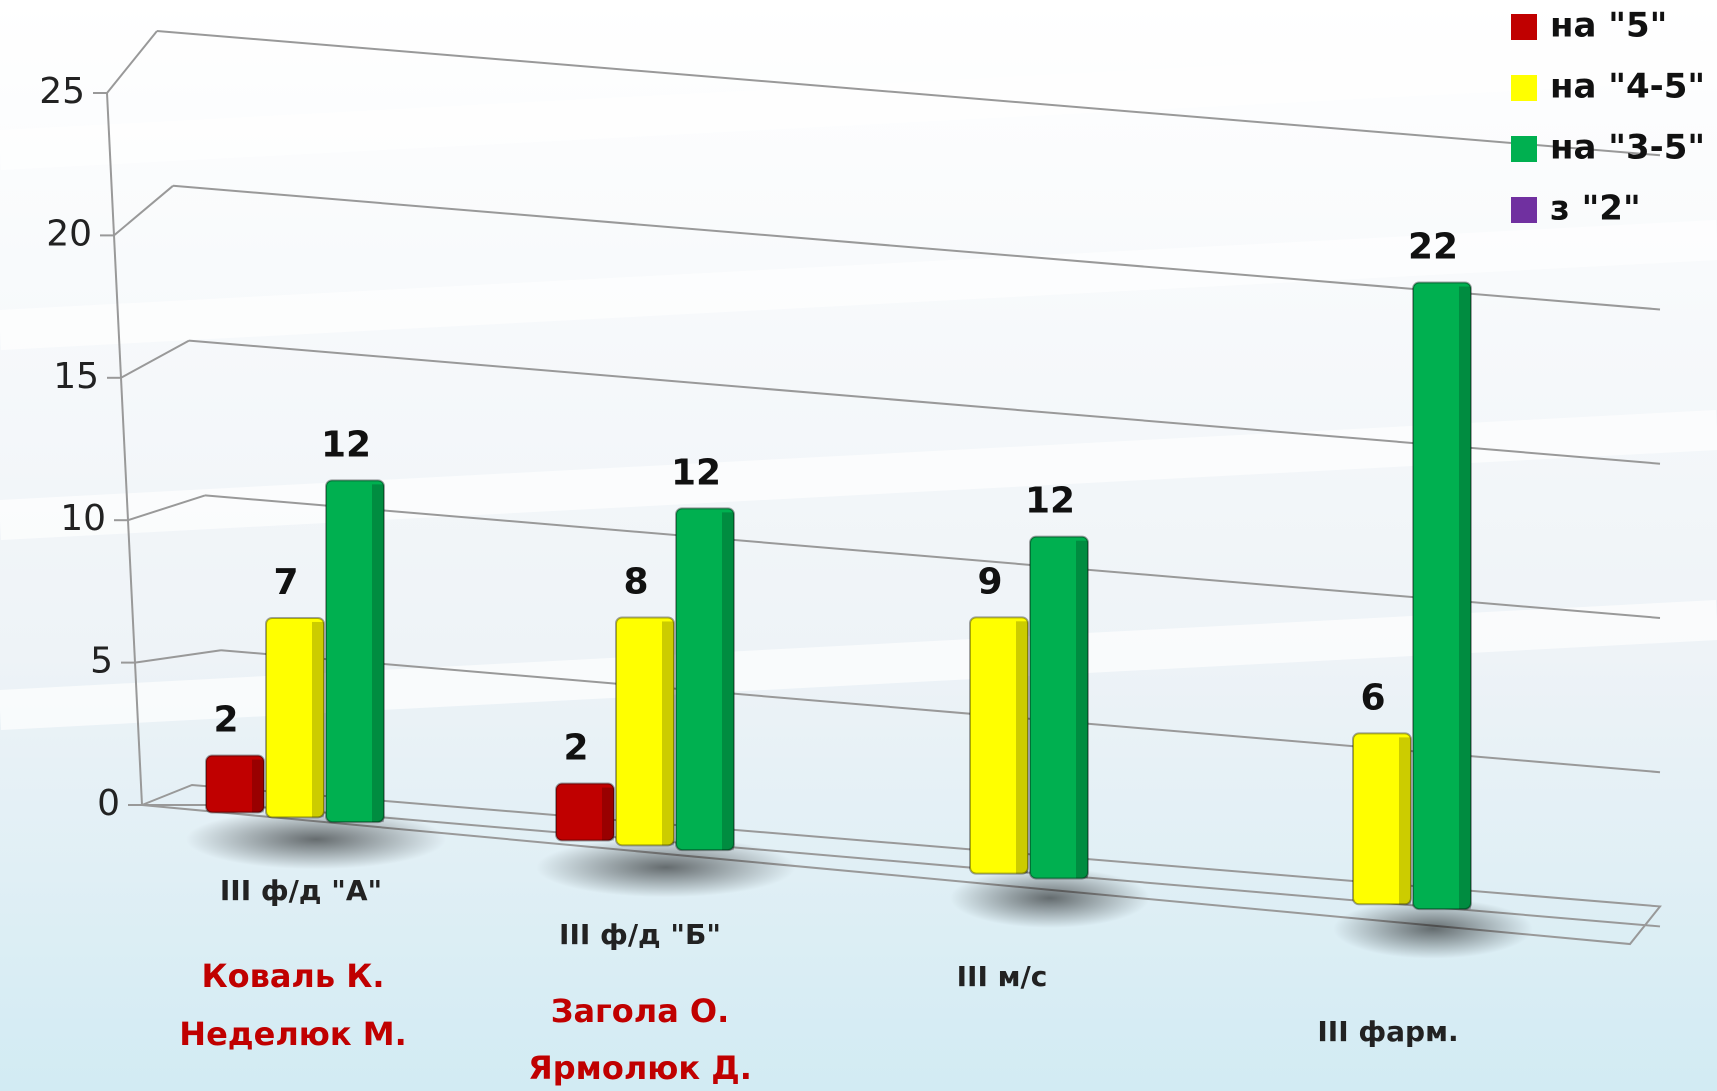  What do you see at coordinates (108, 803) in the screenshot?
I see `y-tick-label: 0` at bounding box center [108, 803].